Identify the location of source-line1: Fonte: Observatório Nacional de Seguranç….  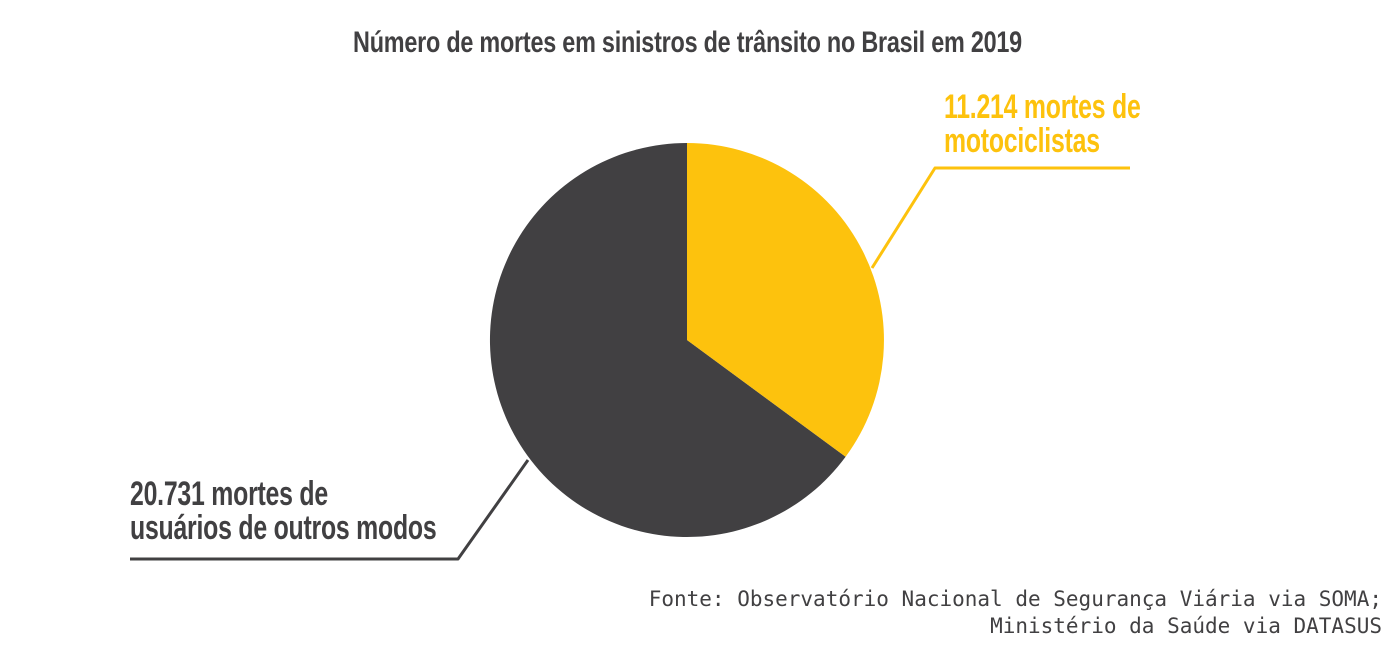
(1015, 599).